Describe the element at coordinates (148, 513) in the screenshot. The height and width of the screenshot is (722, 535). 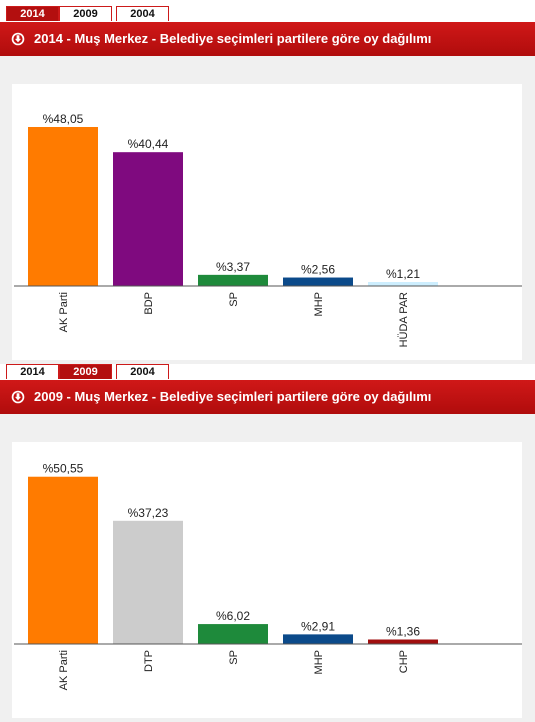
I see `data-label: %37,23` at that location.